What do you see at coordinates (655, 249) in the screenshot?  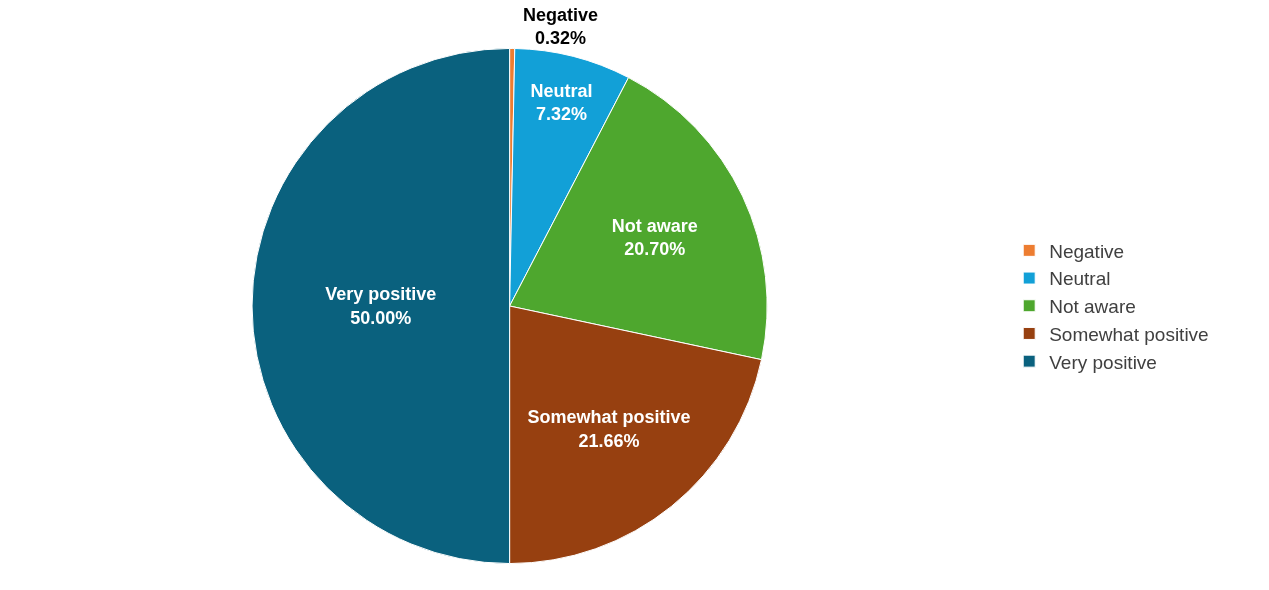 I see `data-label: 20.70%` at bounding box center [655, 249].